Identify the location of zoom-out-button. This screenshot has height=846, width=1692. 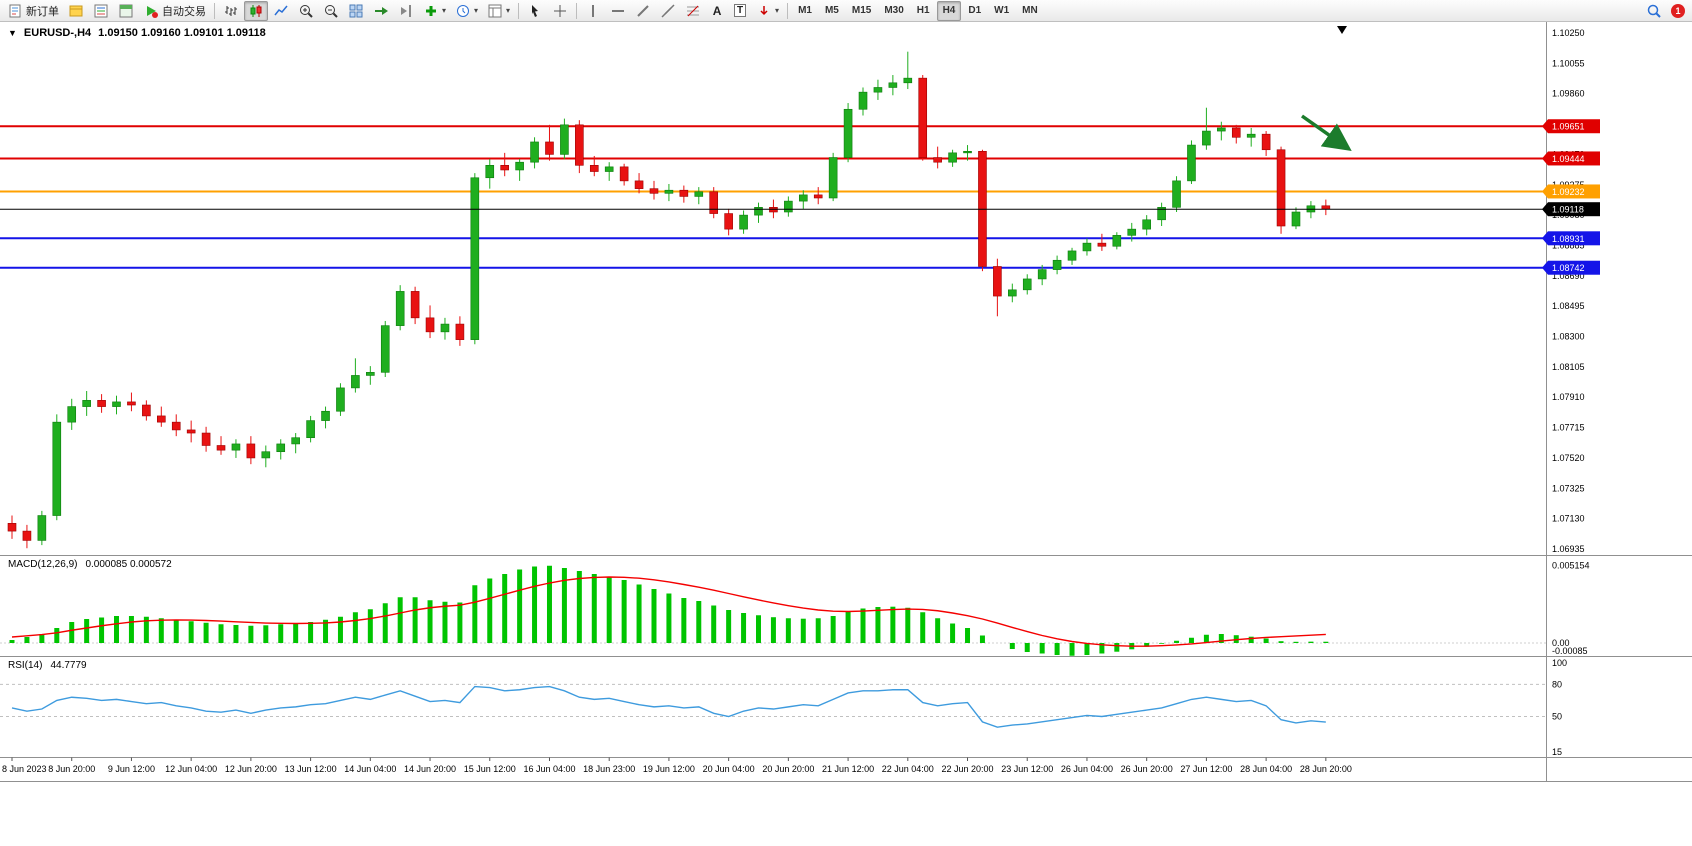
(331, 11).